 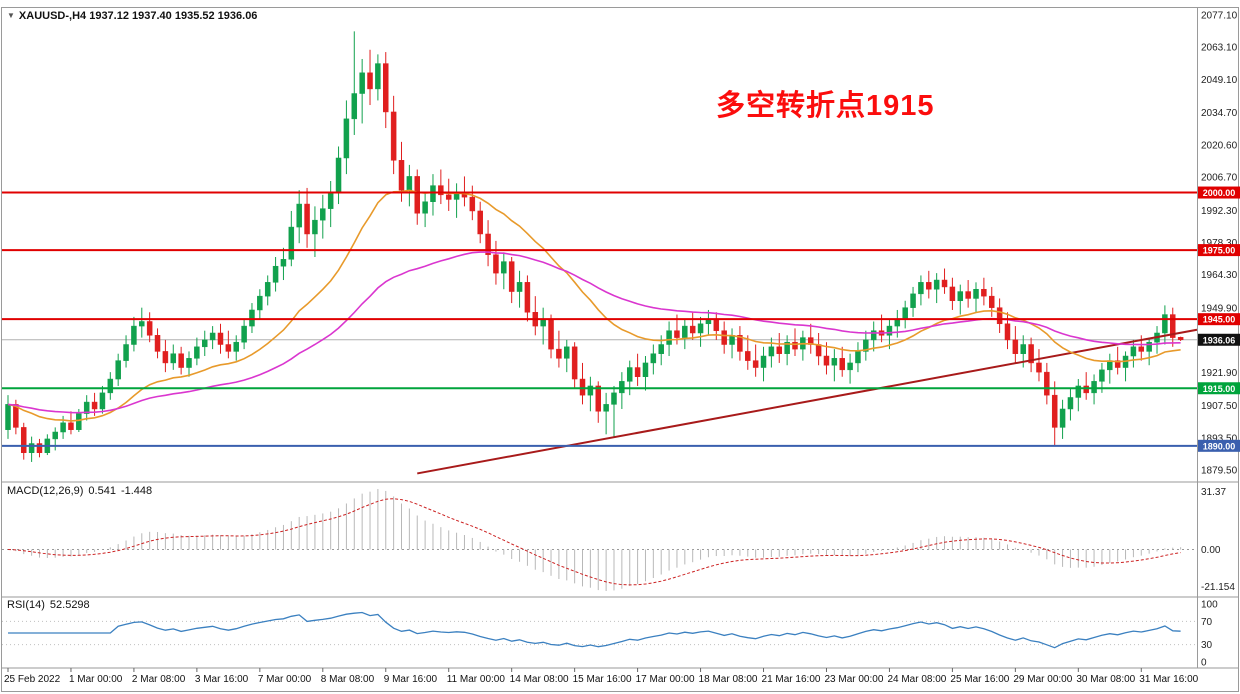 What do you see at coordinates (222, 679) in the screenshot?
I see `time-axis-label: 3 Mar 16:00` at bounding box center [222, 679].